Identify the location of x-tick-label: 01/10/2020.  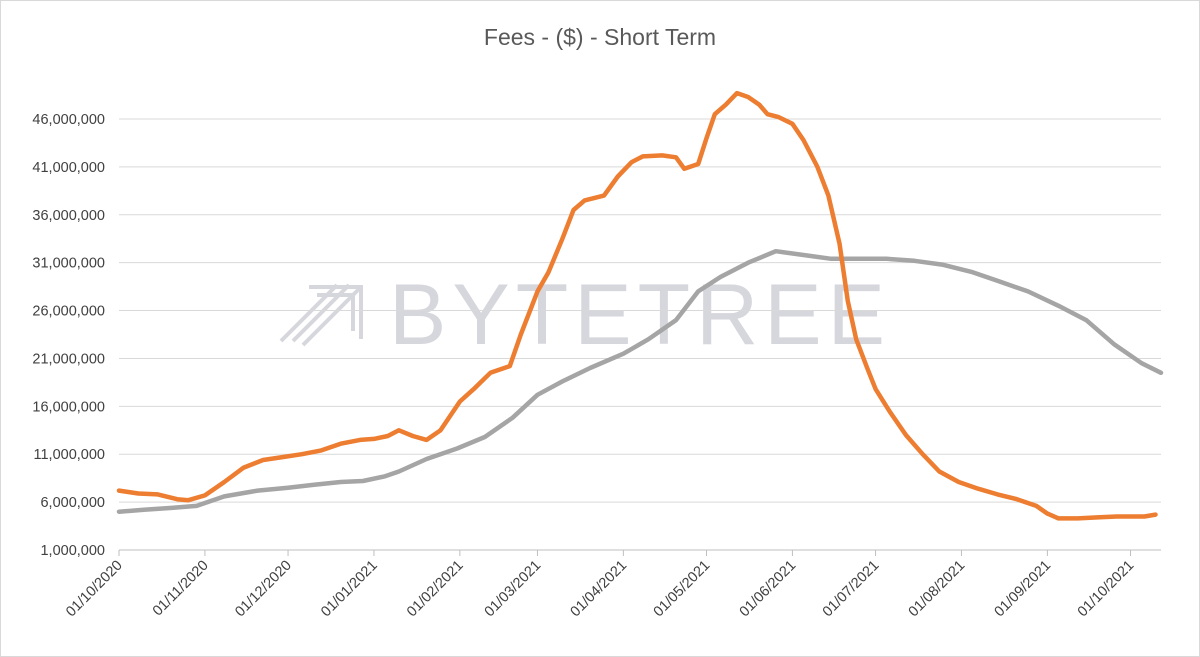
(94, 589).